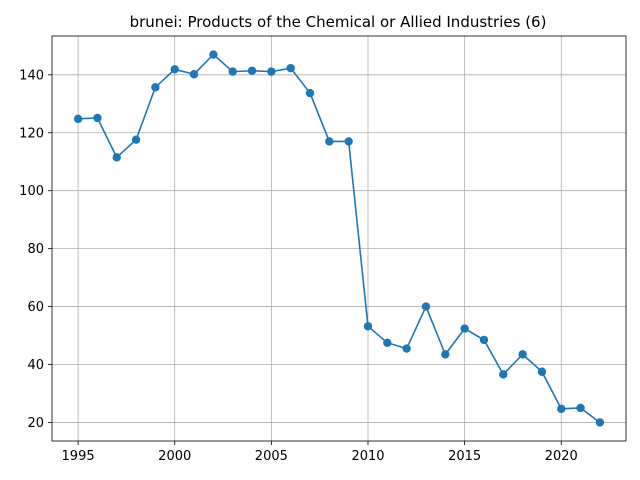  I want to click on y-tick-label: 60, so click(35, 307).